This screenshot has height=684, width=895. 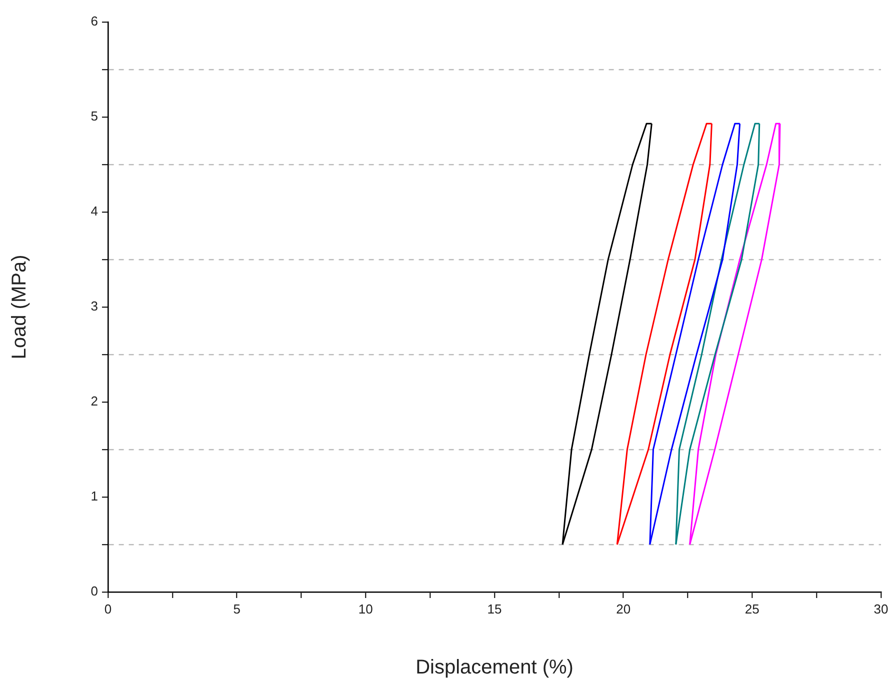 What do you see at coordinates (94, 211) in the screenshot?
I see `y-tick-label: 4` at bounding box center [94, 211].